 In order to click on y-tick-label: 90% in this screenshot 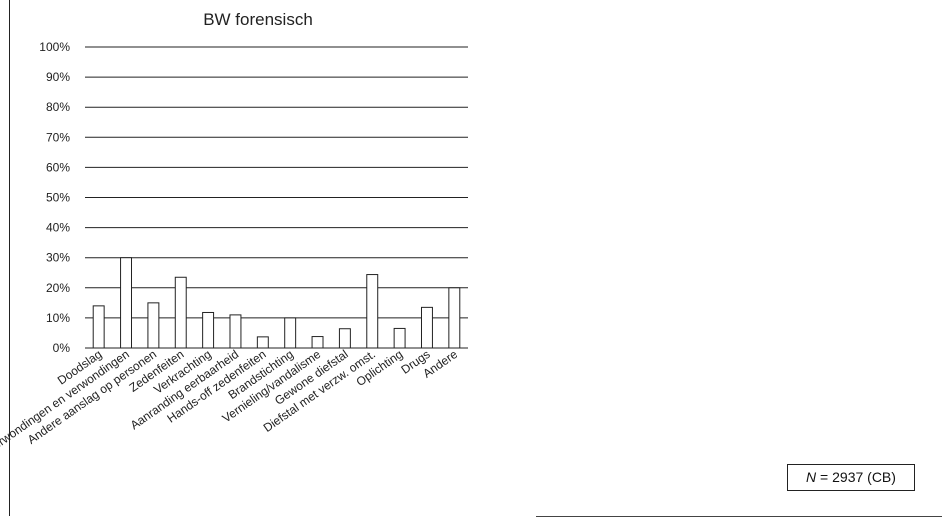, I will do `click(58, 77)`.